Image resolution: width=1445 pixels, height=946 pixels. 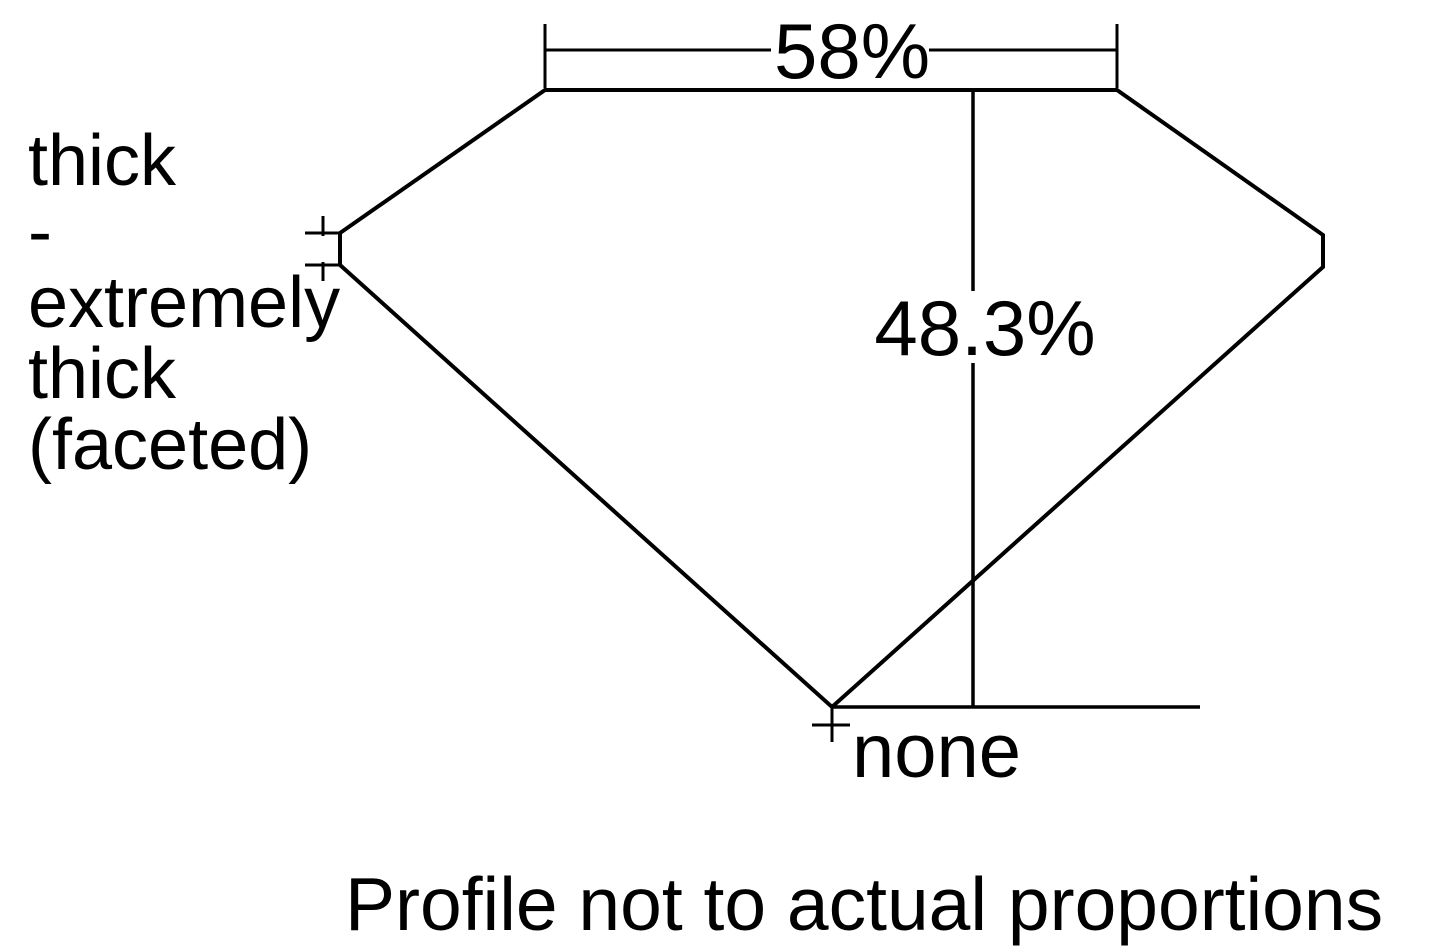 What do you see at coordinates (102, 374) in the screenshot?
I see `girdle-label-line-4: thick` at bounding box center [102, 374].